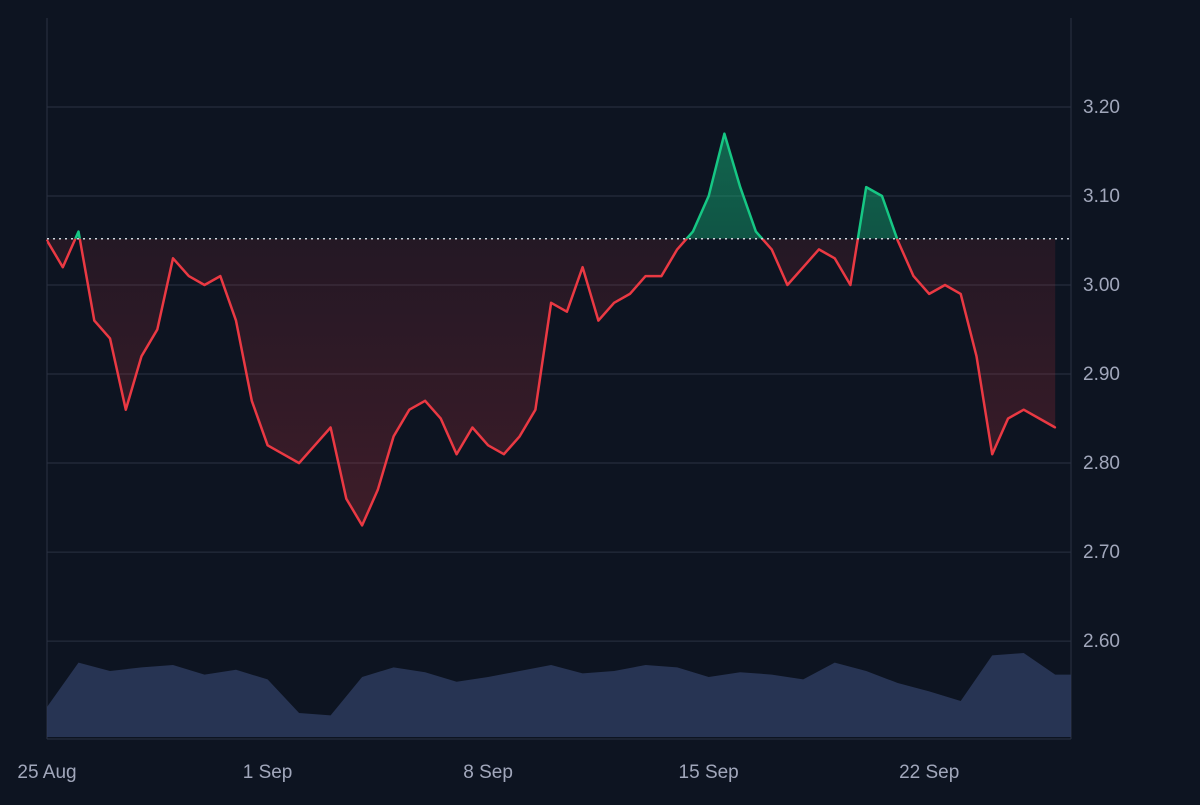  Describe the element at coordinates (488, 772) in the screenshot. I see `x-tick-label: 8 Sep` at that location.